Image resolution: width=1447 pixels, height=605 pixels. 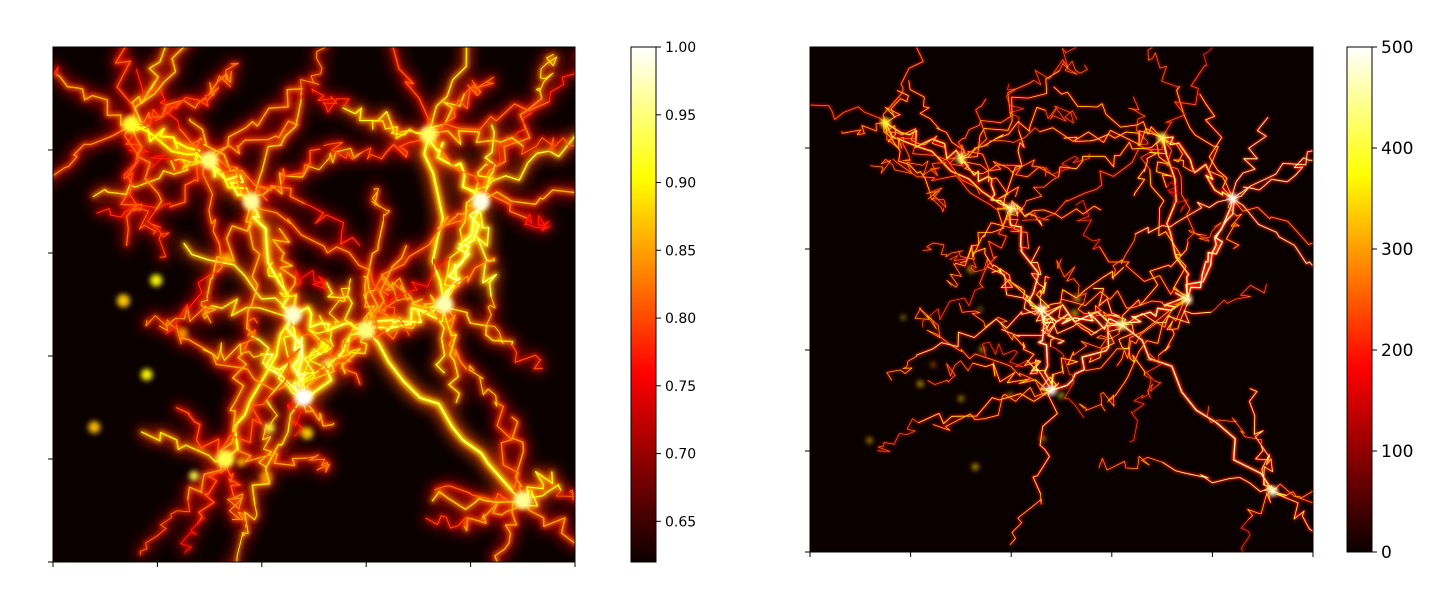 What do you see at coordinates (680, 455) in the screenshot?
I see `colorbar-1-tick-label-7: 0.70` at bounding box center [680, 455].